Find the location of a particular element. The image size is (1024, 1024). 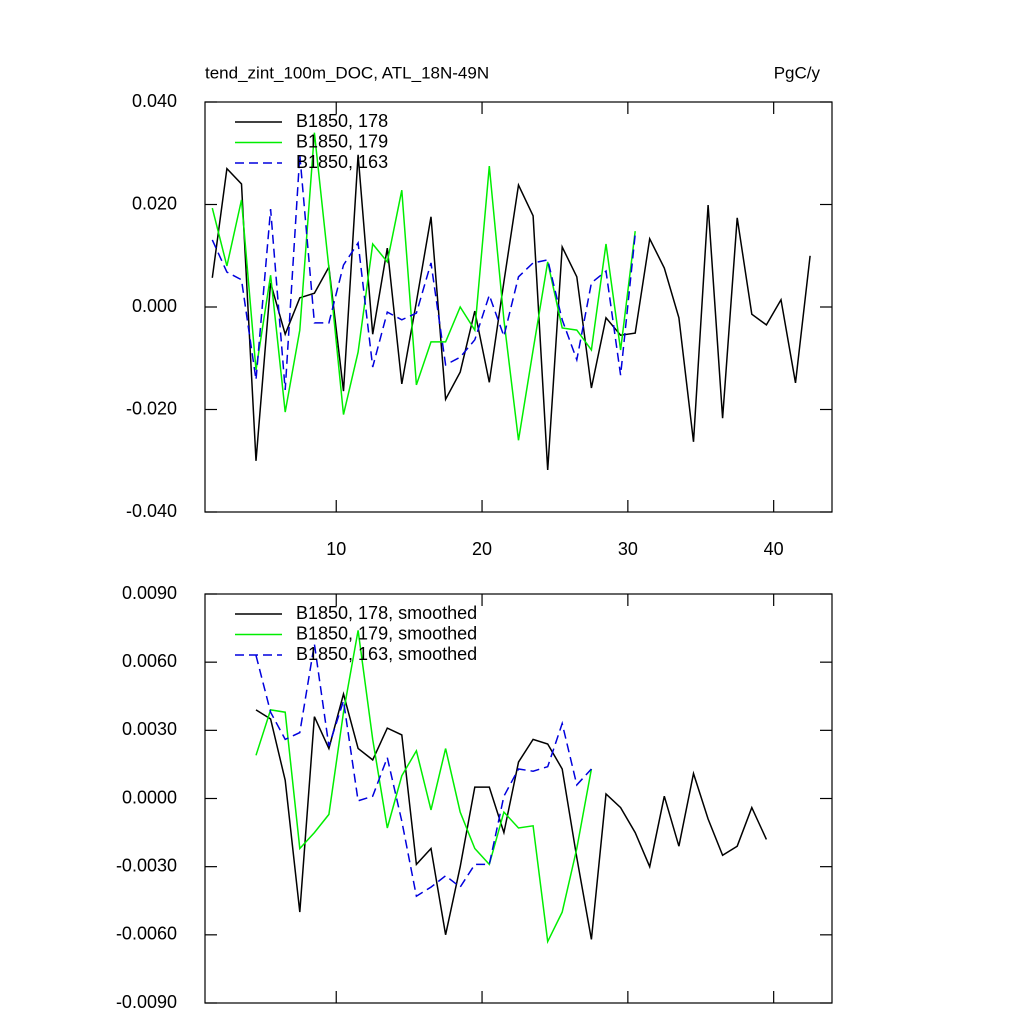

legend-label: B1850, 178 is located at coordinates (342, 121).